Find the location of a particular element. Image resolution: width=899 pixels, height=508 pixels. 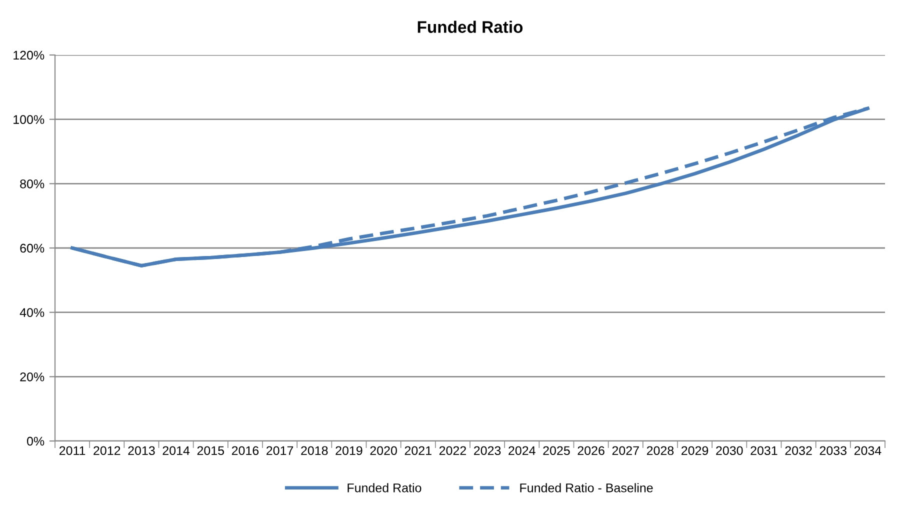

y-tick-label: 60% is located at coordinates (32, 248).